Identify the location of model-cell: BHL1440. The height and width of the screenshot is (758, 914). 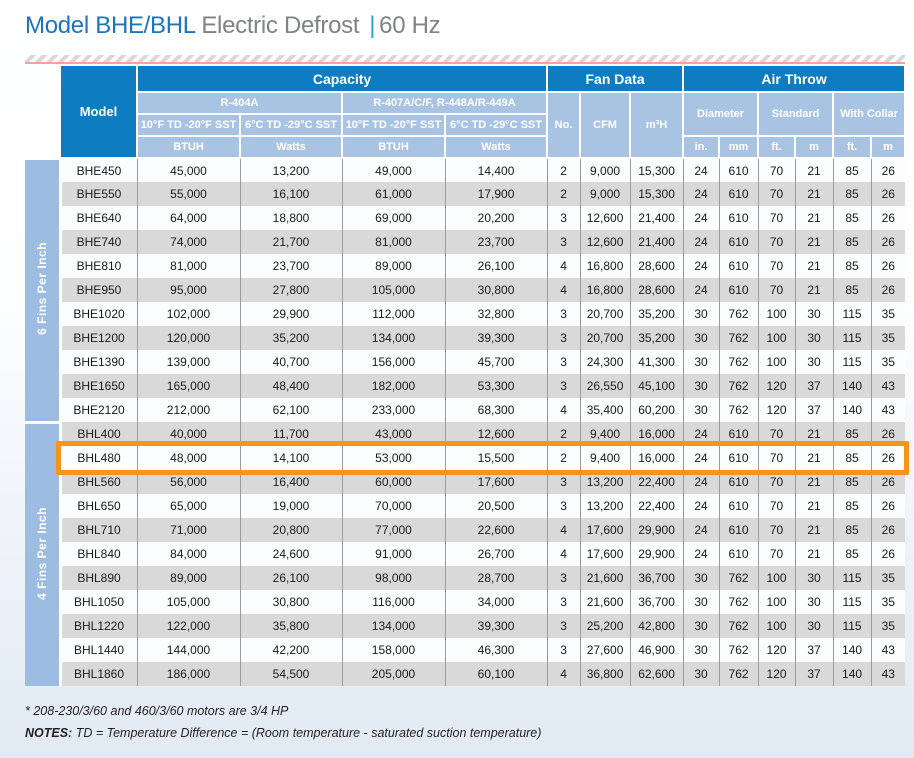
(98, 650).